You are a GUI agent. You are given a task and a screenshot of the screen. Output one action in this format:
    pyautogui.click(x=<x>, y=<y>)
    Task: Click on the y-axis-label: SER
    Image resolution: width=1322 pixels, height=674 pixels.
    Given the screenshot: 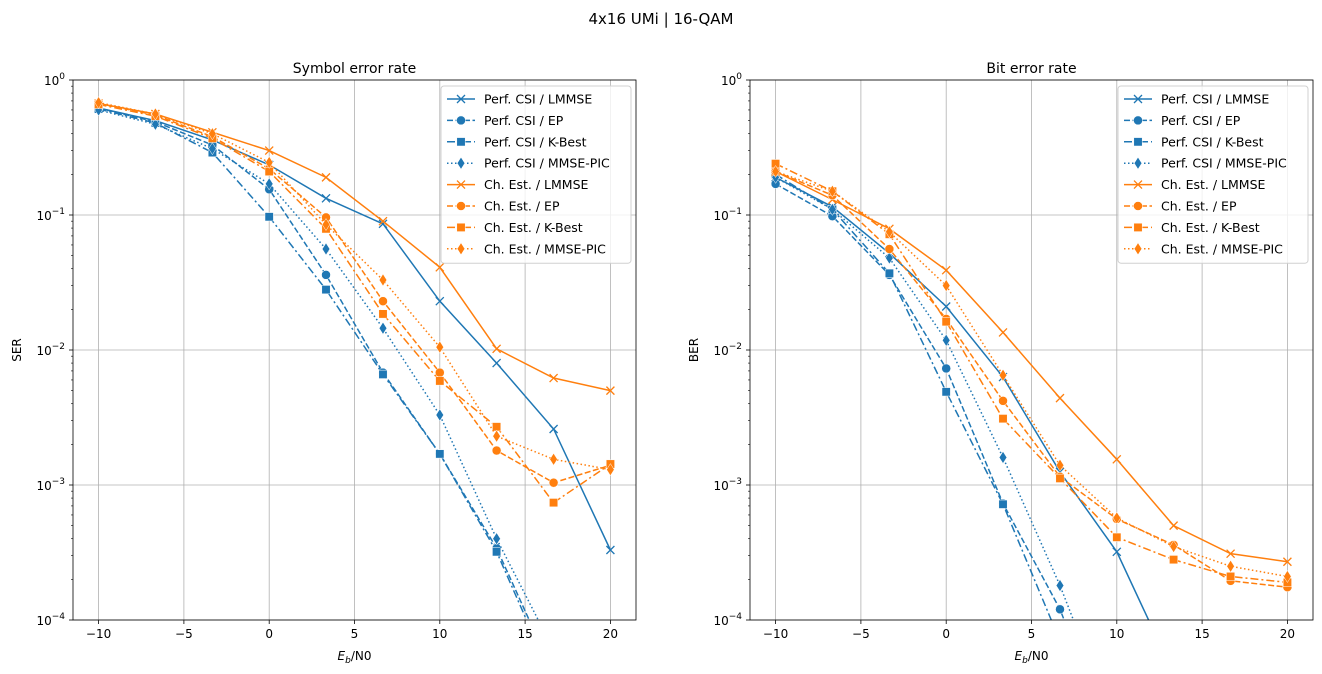 What is the action you would take?
    pyautogui.click(x=17, y=350)
    